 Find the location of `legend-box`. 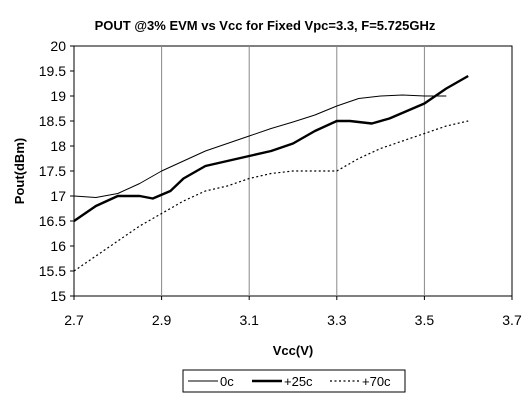

legend-box is located at coordinates (294, 381).